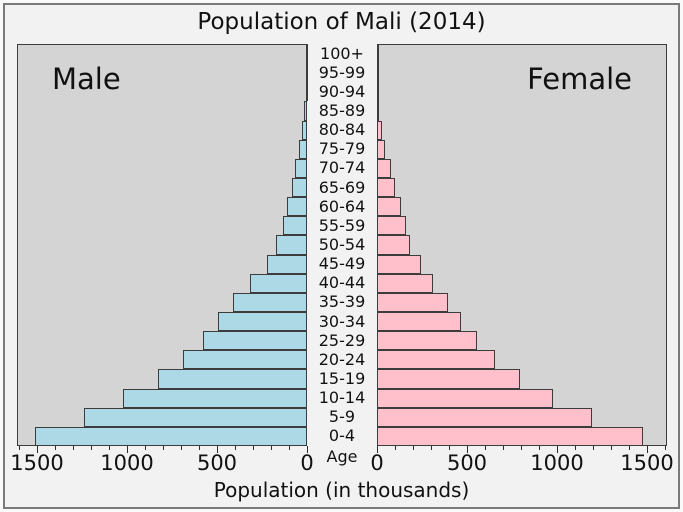 This screenshot has width=683, height=512. Describe the element at coordinates (217, 463) in the screenshot. I see `x-tick-label-male: 500` at that location.